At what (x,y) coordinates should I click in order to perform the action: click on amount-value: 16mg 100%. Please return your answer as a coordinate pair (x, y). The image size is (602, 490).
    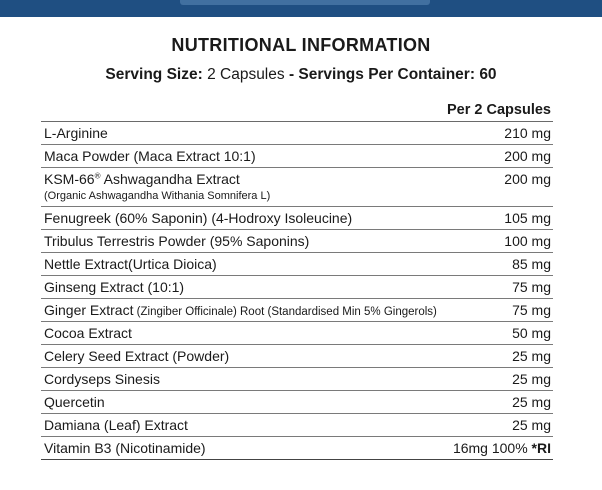
    Looking at the image, I should click on (490, 448).